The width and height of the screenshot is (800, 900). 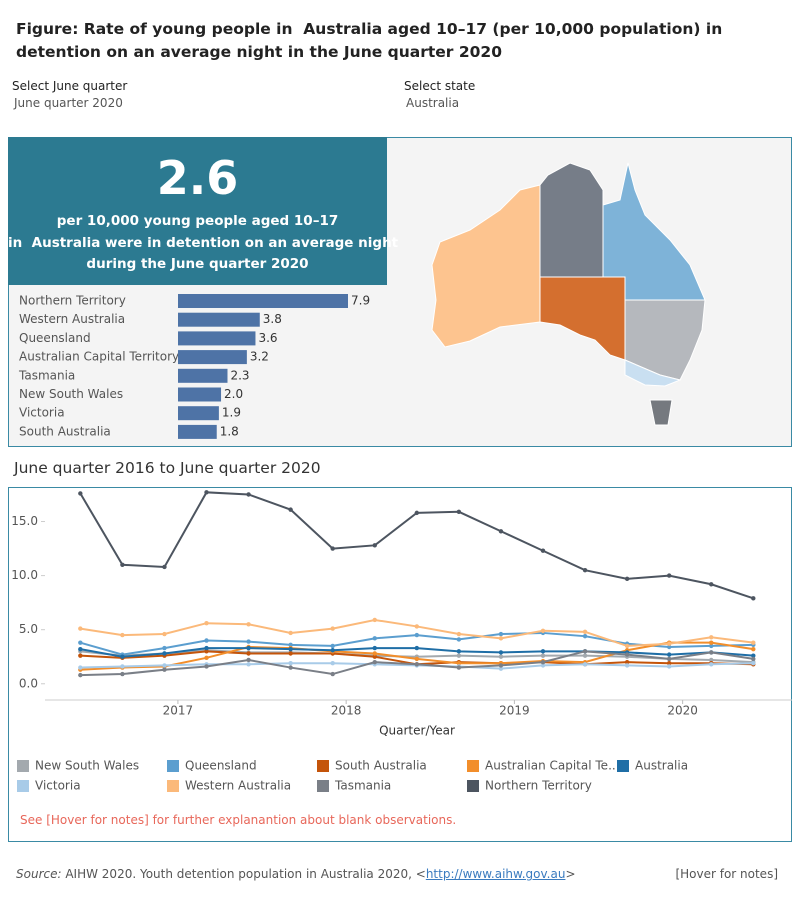 I want to click on map-wa, so click(x=486, y=266).